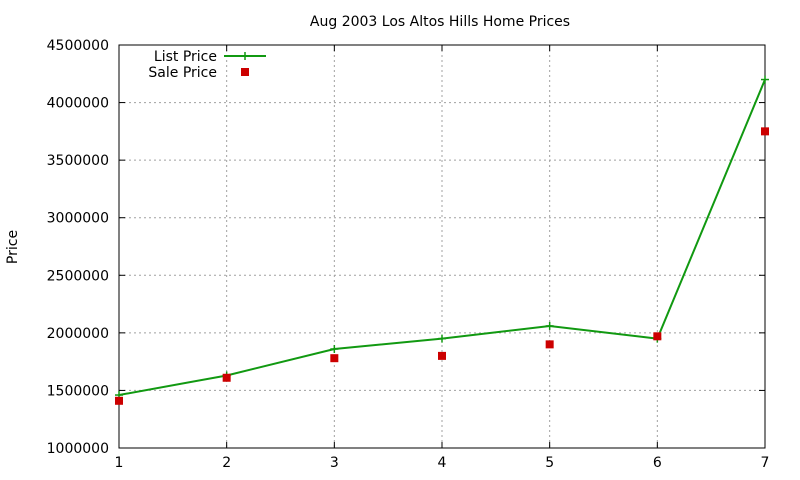 Image resolution: width=800 pixels, height=480 pixels. Describe the element at coordinates (78, 449) in the screenshot. I see `y-tick-label: 1000000` at that location.